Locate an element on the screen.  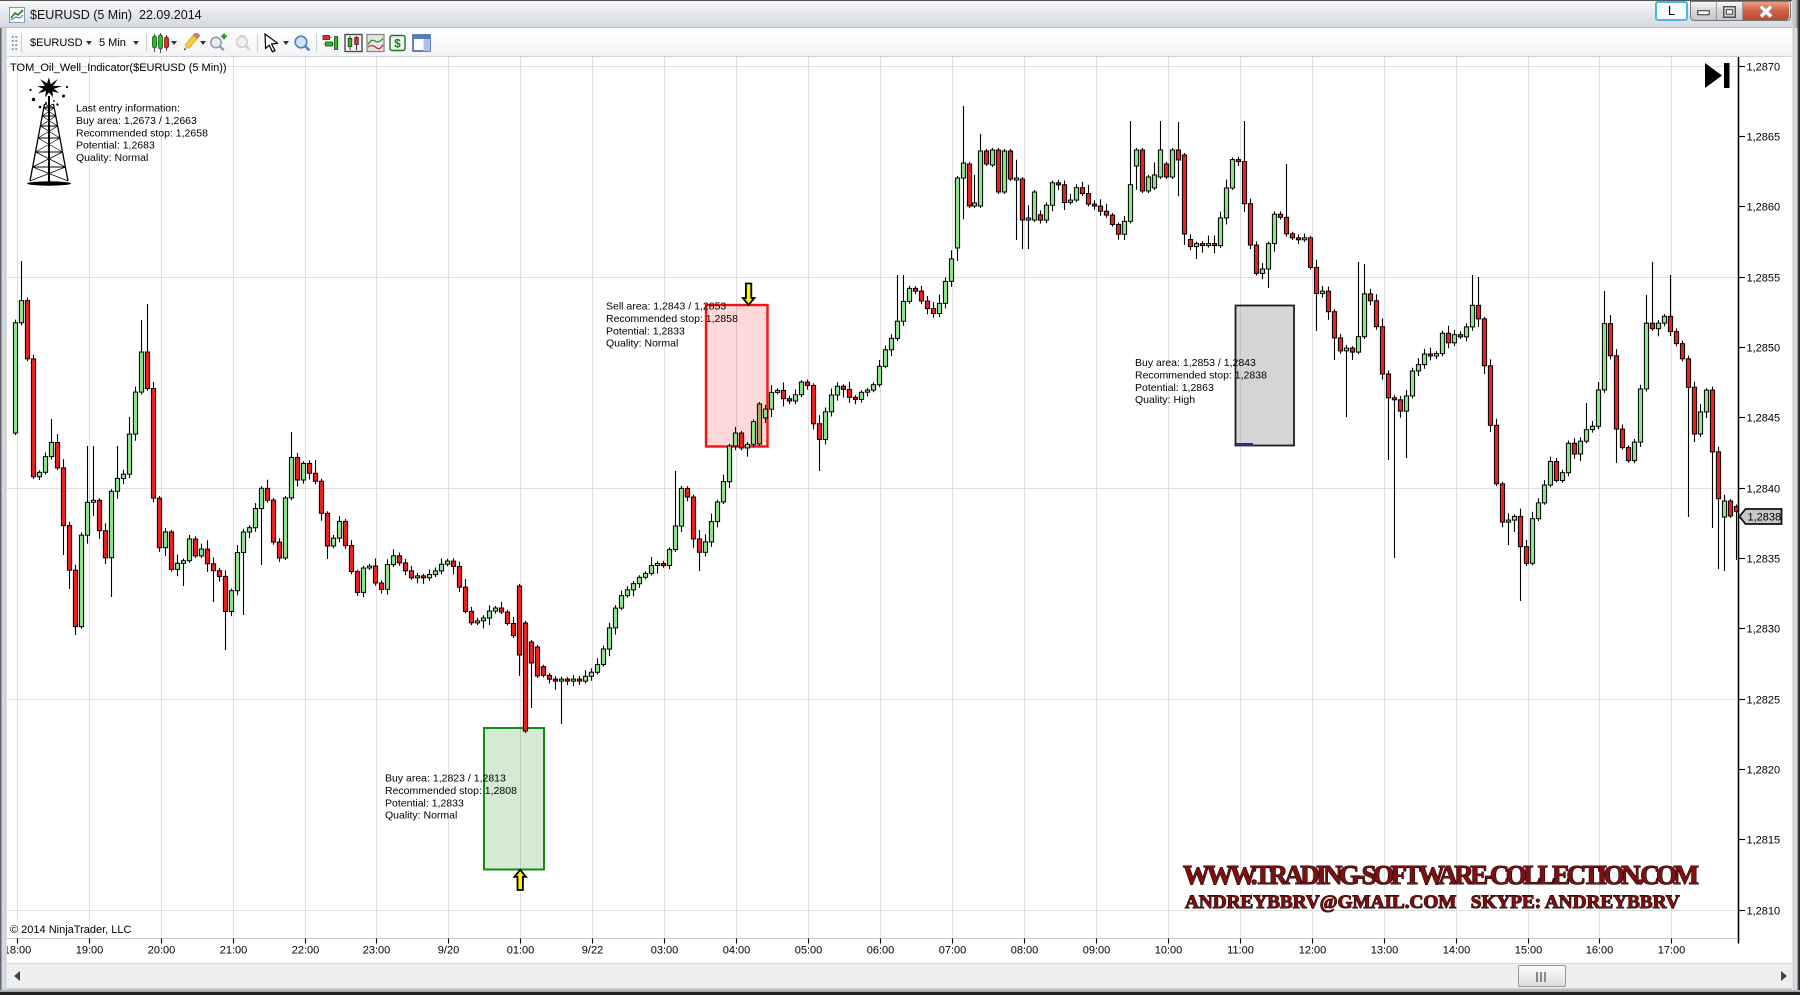
svg-text: 1,2845 is located at coordinates (1764, 418).